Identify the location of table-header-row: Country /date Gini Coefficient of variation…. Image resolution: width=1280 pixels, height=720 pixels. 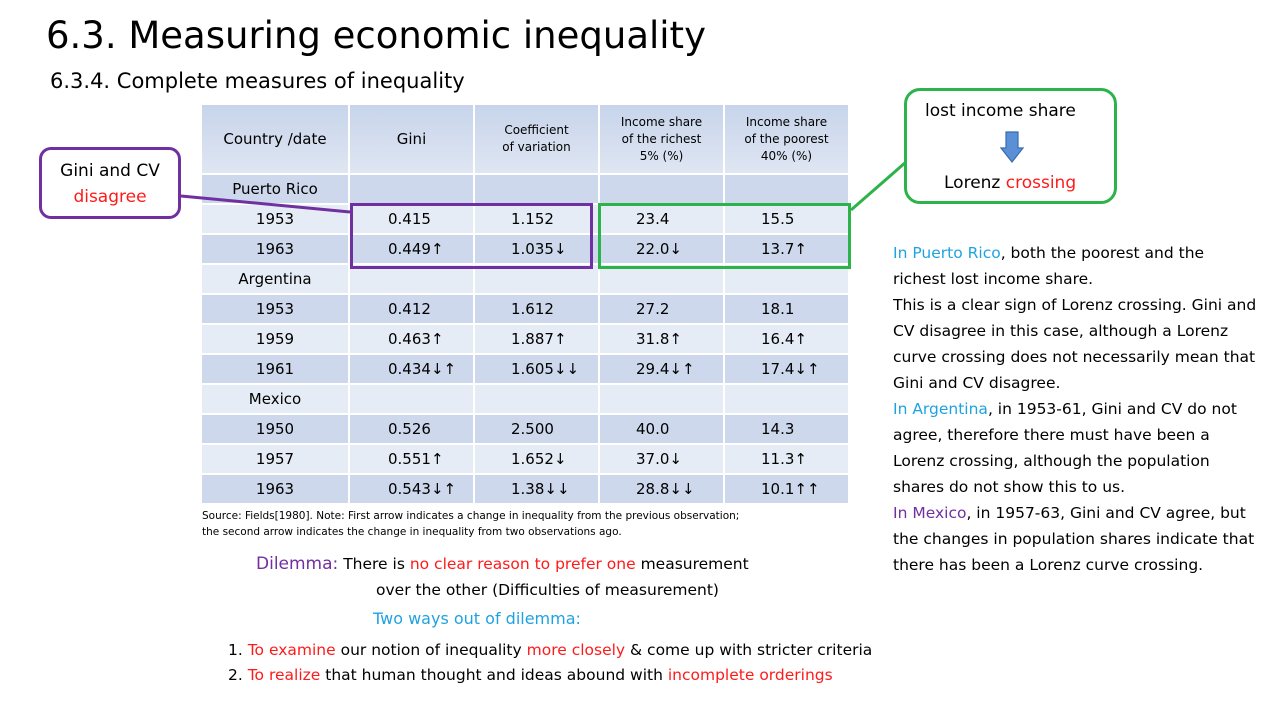
(526, 140).